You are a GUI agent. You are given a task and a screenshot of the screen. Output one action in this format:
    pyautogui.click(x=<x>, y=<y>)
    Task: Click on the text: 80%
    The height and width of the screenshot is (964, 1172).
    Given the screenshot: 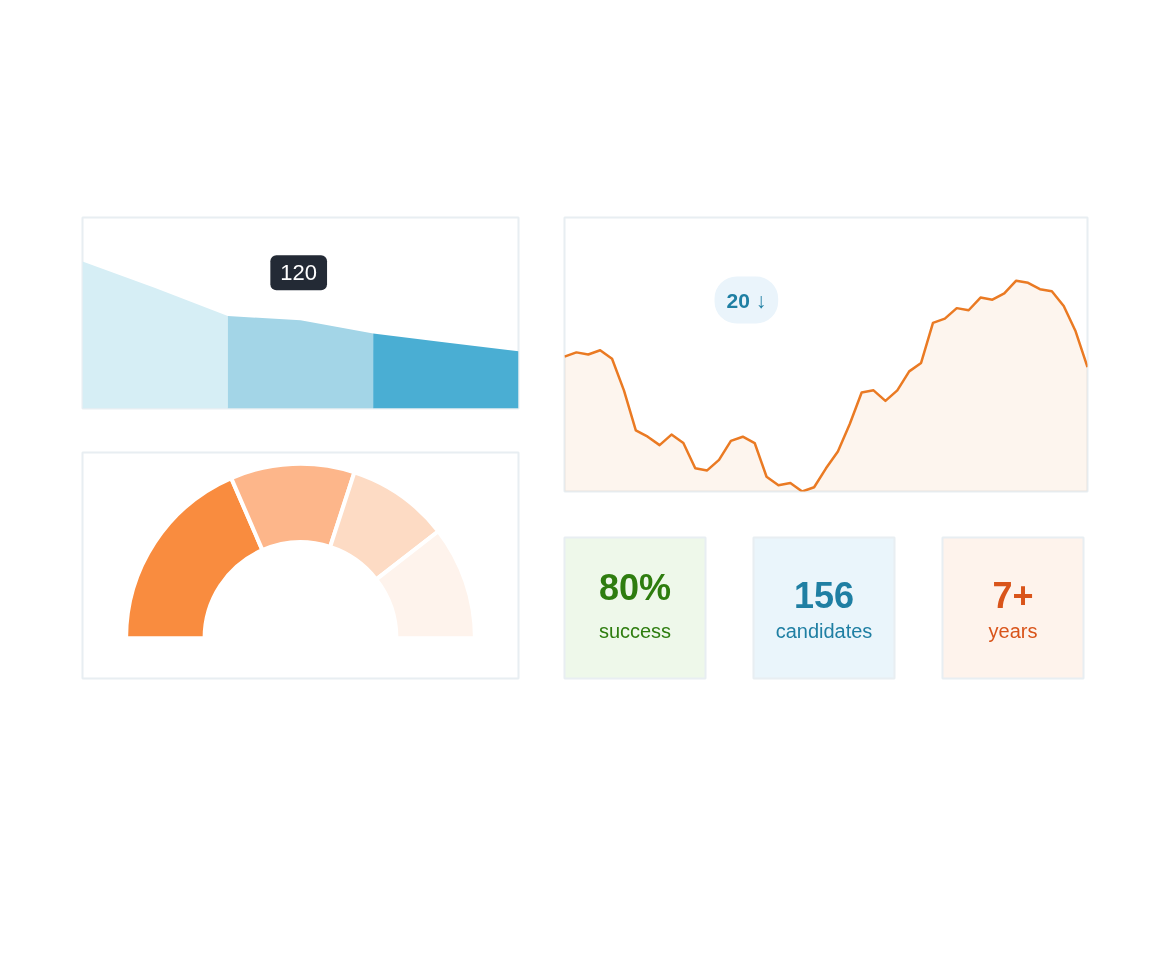 What is the action you would take?
    pyautogui.click(x=635, y=587)
    